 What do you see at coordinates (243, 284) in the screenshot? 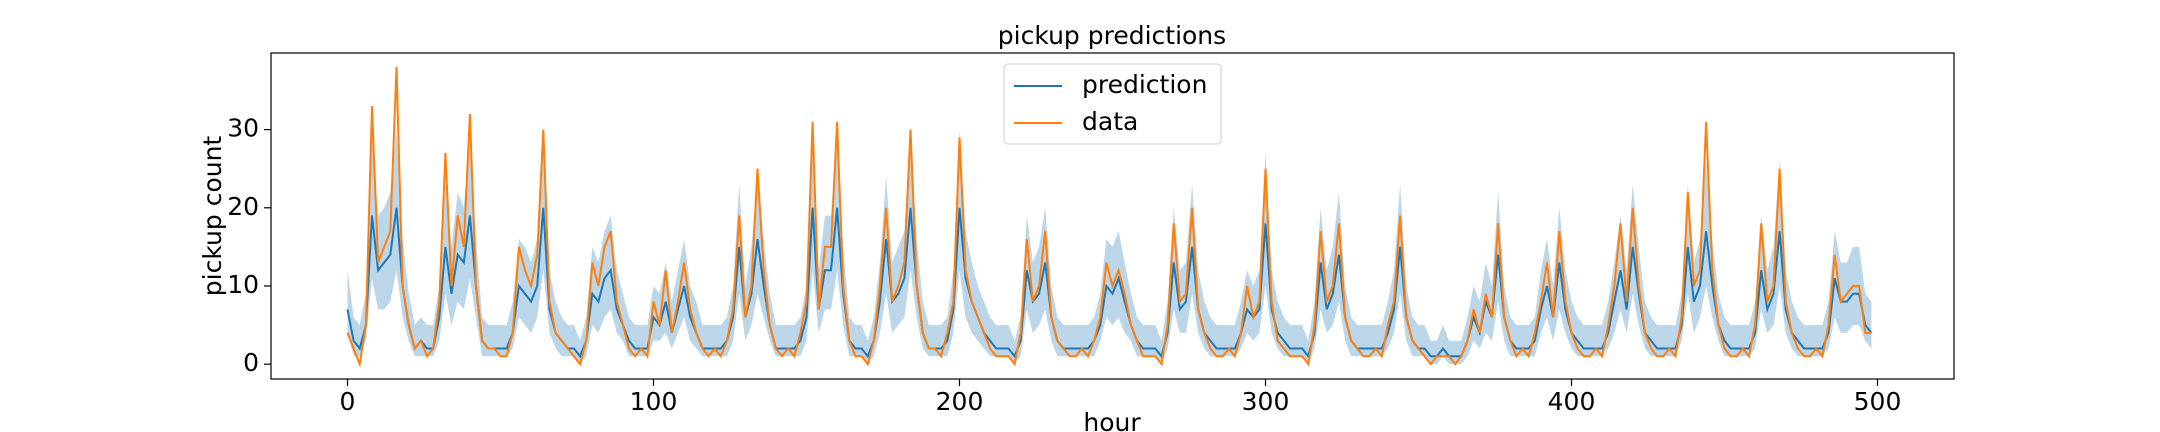
I see `y-tick-label: 10` at bounding box center [243, 284].